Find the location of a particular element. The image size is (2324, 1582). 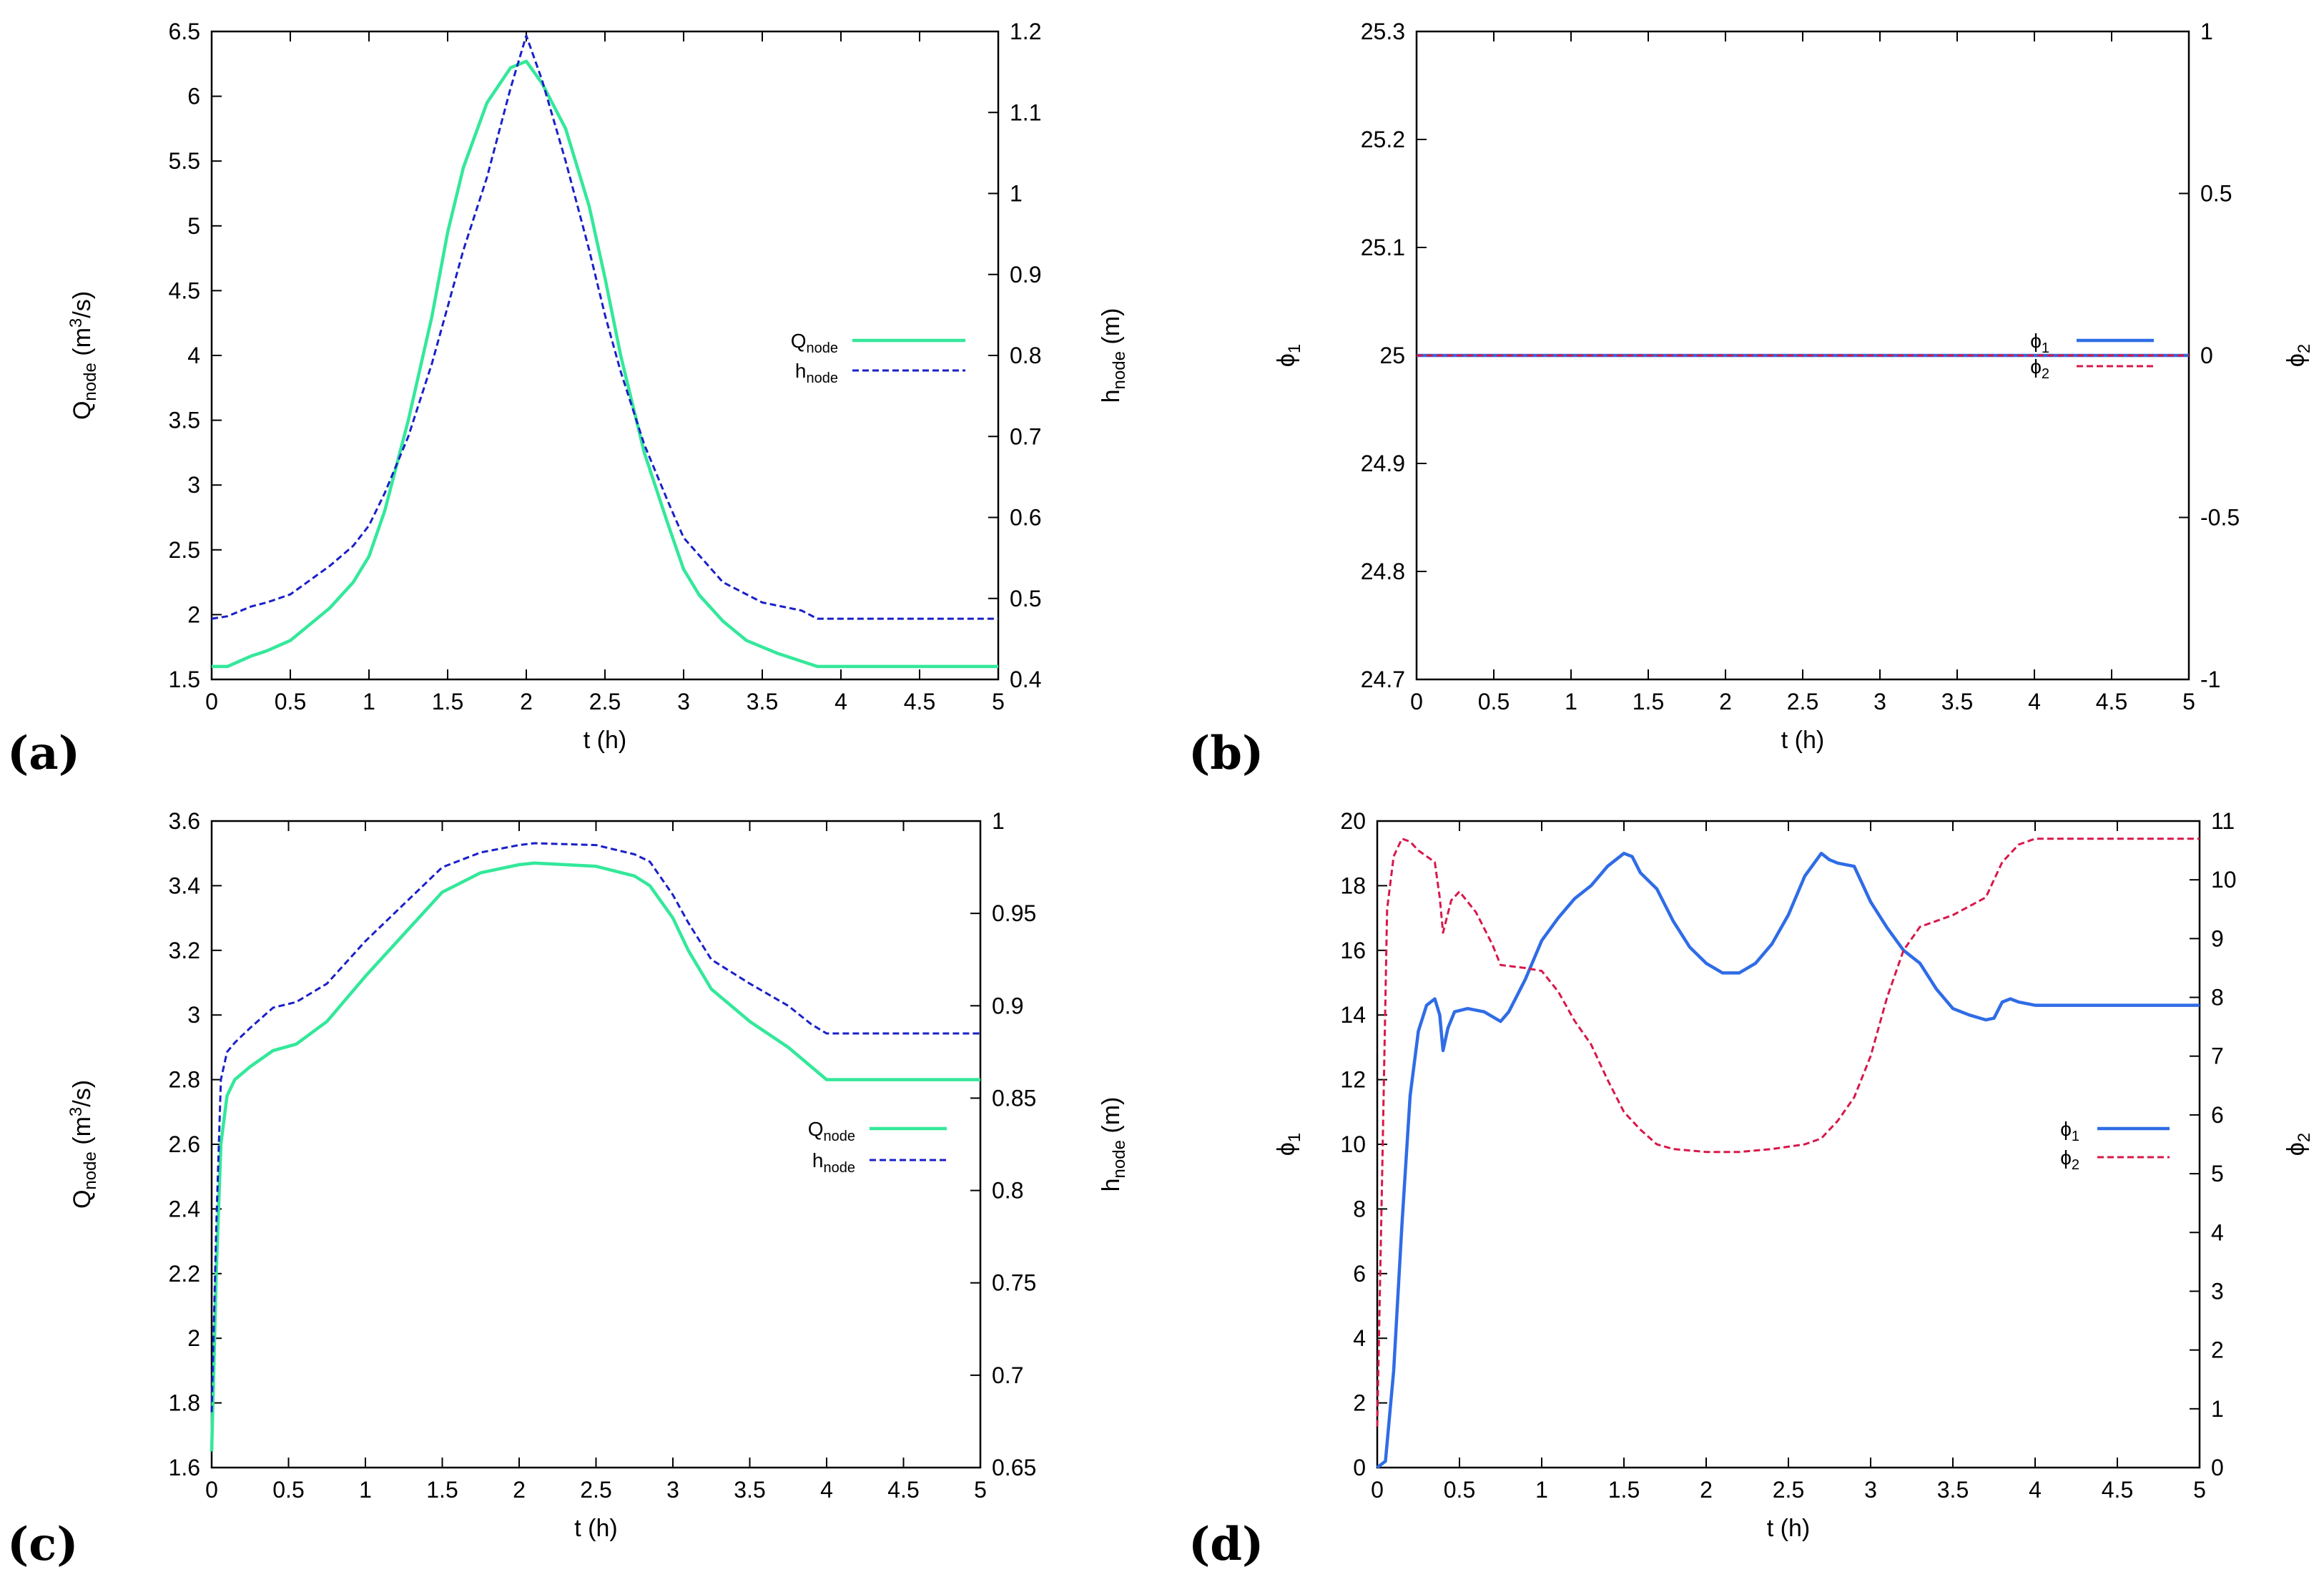

y-left-tick-label: 20 is located at coordinates (1353, 821).